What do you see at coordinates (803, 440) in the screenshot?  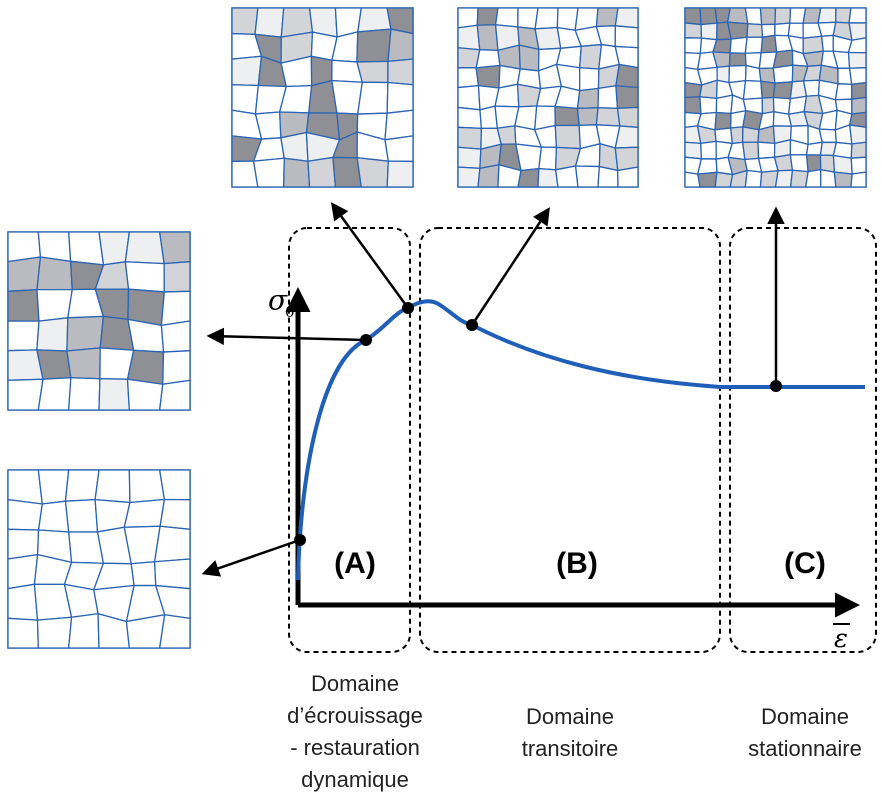 I see `domain-box-c` at bounding box center [803, 440].